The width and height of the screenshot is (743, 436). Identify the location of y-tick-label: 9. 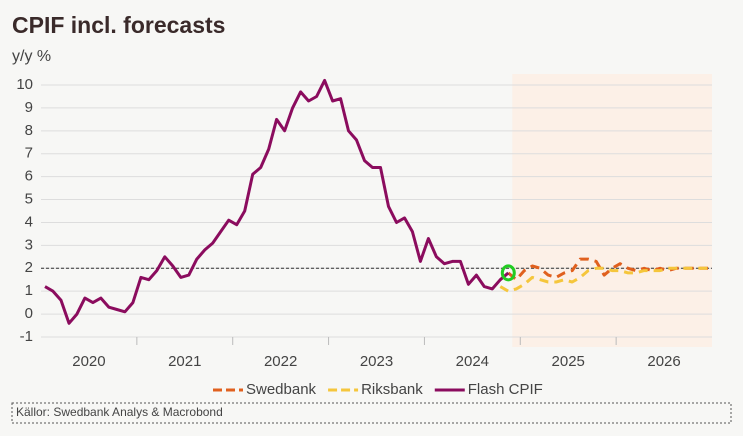
(29, 107).